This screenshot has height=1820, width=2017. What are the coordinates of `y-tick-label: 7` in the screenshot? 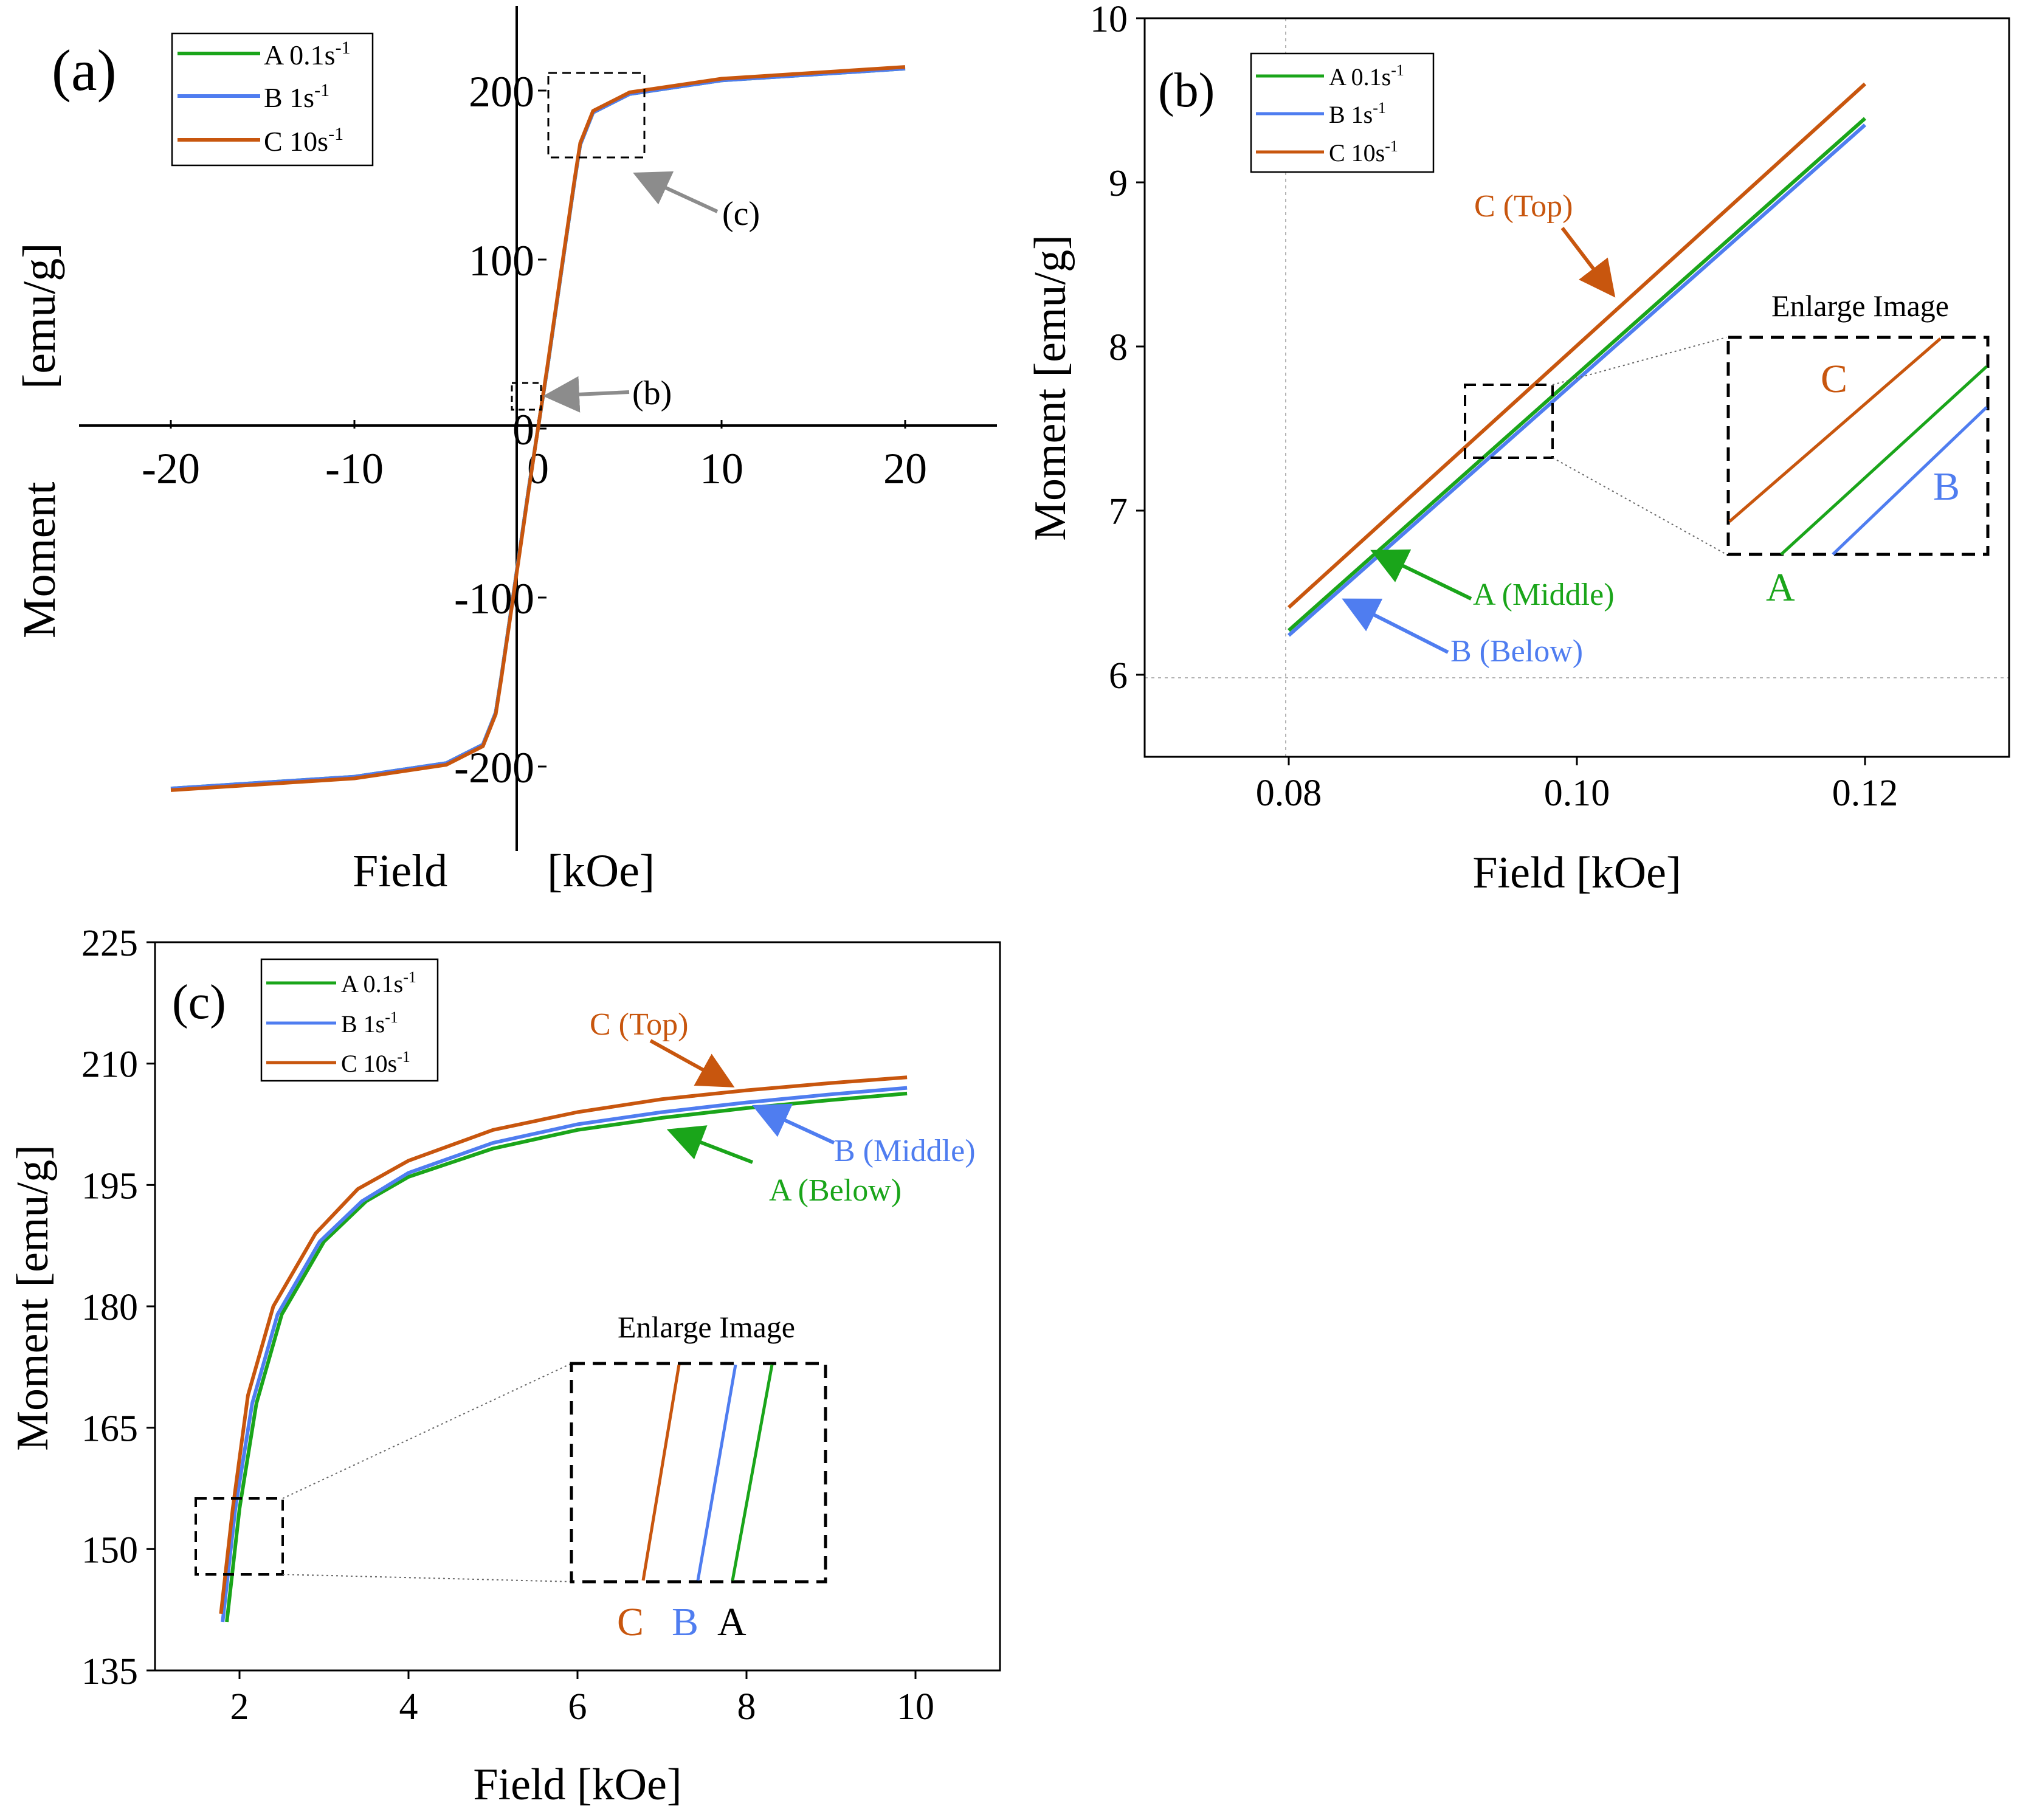 It's located at (1118, 512).